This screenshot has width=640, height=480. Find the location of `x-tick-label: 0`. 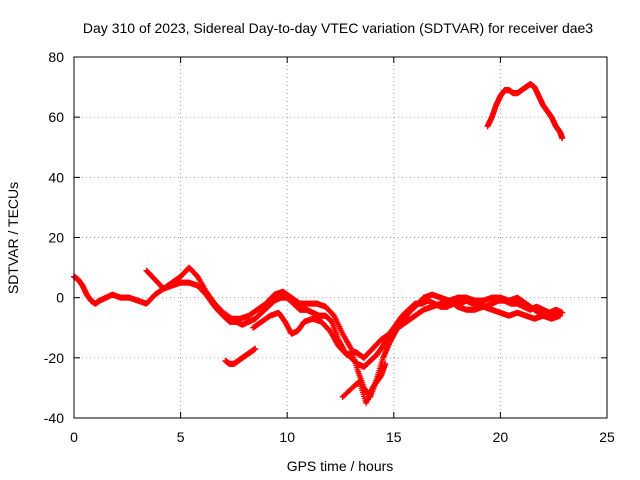

x-tick-label: 0 is located at coordinates (74, 437).